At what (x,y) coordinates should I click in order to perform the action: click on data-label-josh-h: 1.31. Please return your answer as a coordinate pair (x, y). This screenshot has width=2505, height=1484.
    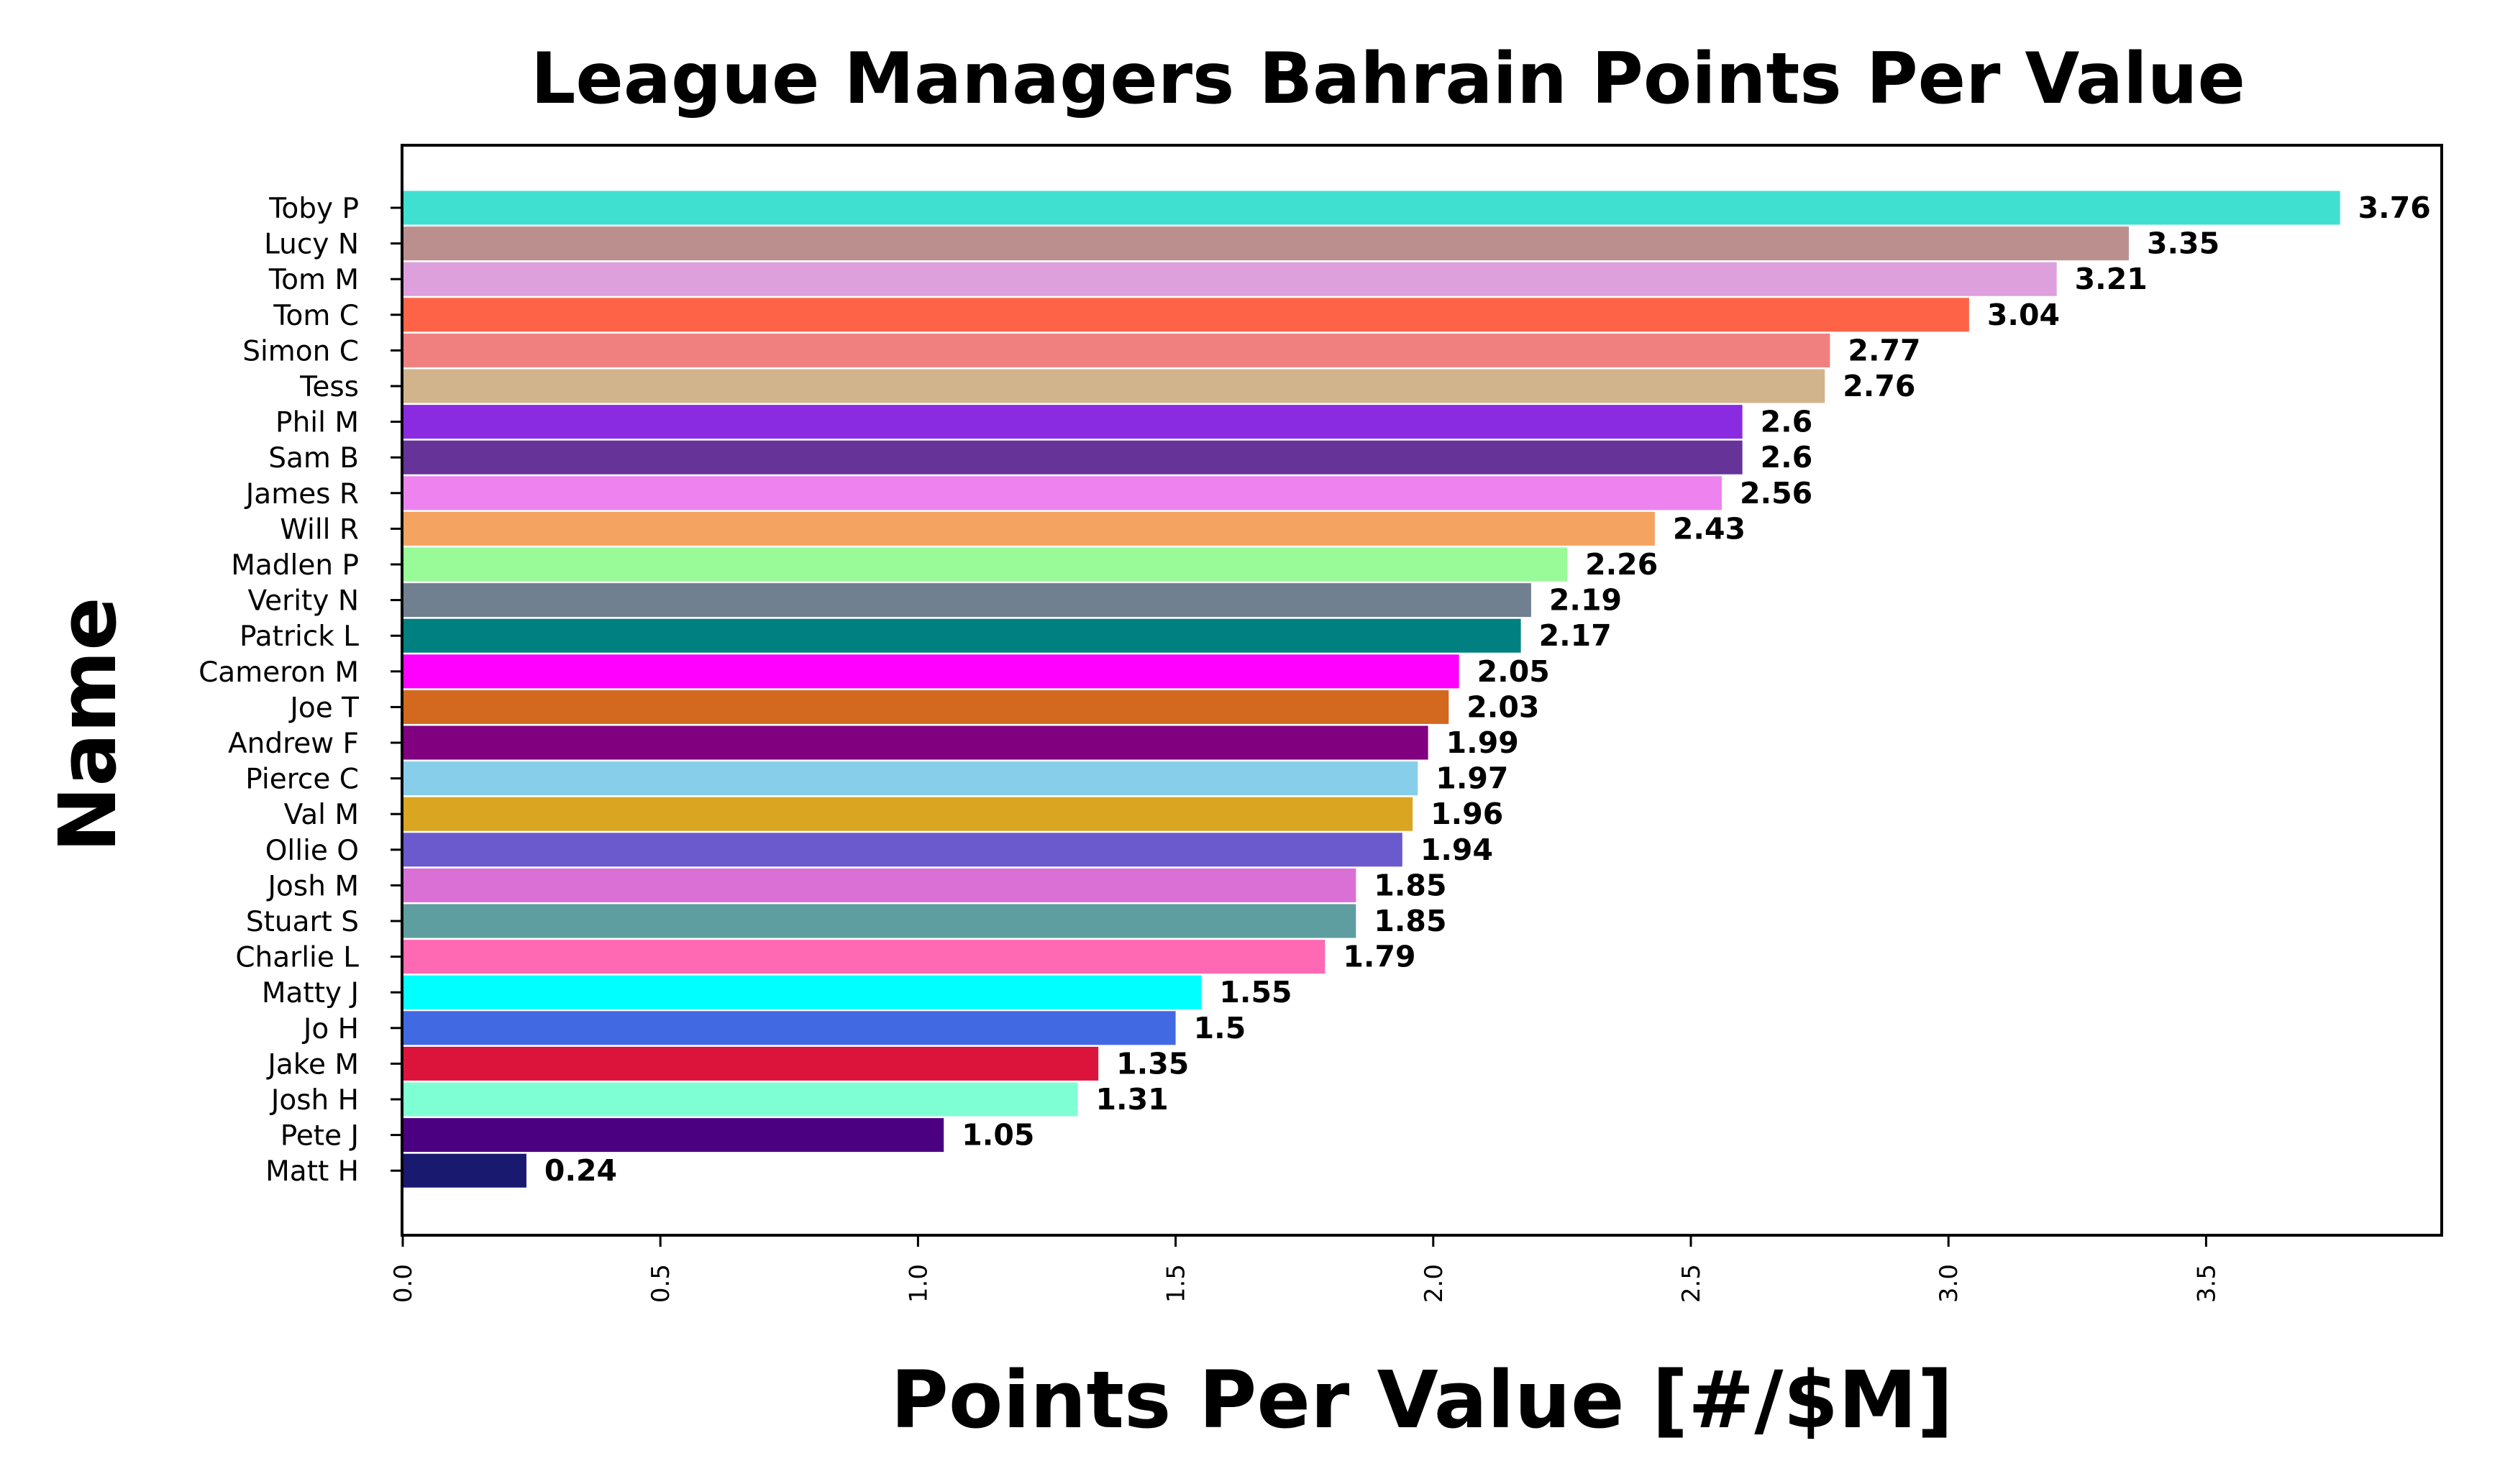
    Looking at the image, I should click on (1131, 1099).